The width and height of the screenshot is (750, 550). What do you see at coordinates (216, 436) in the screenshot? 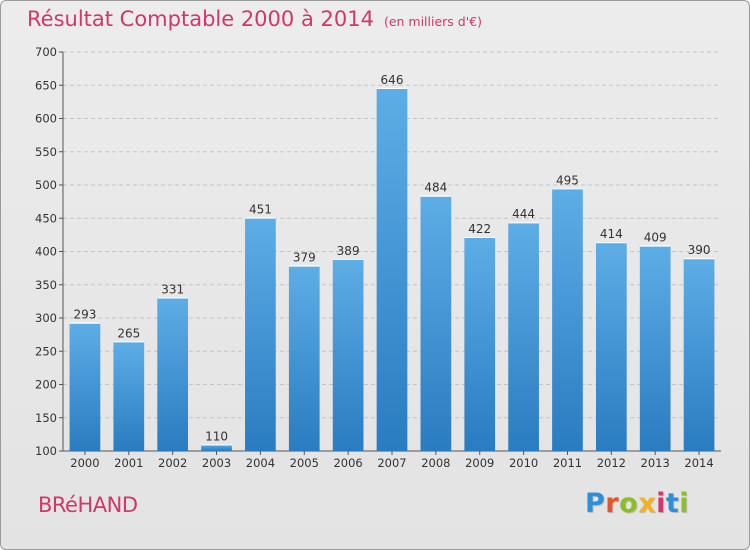
I see `value-label: 110` at bounding box center [216, 436].